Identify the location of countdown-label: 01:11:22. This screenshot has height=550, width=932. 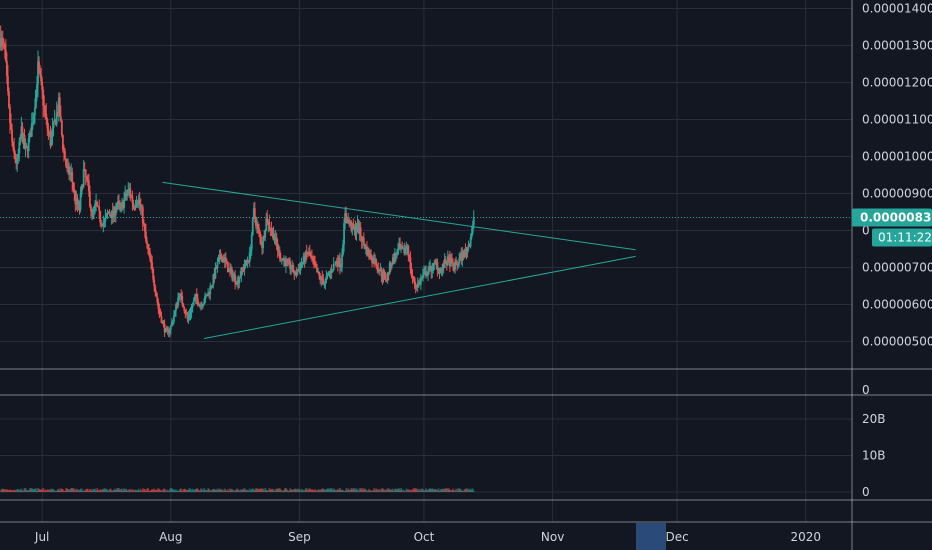
(905, 238).